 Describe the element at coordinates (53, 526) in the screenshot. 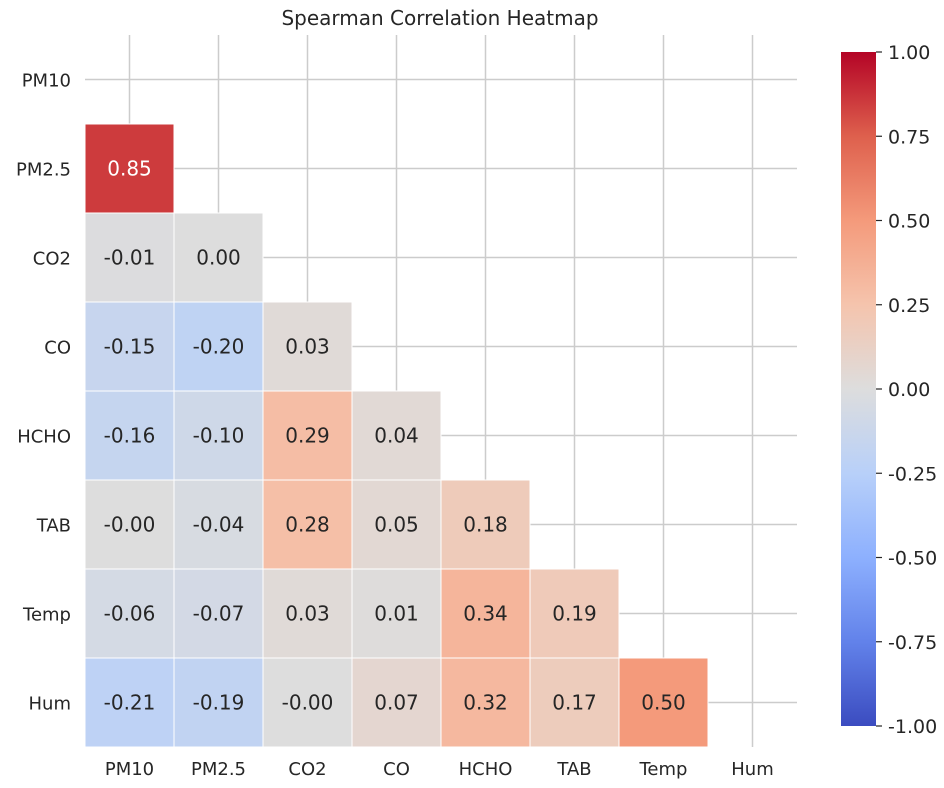

I see `y-tick-label: TAB` at that location.